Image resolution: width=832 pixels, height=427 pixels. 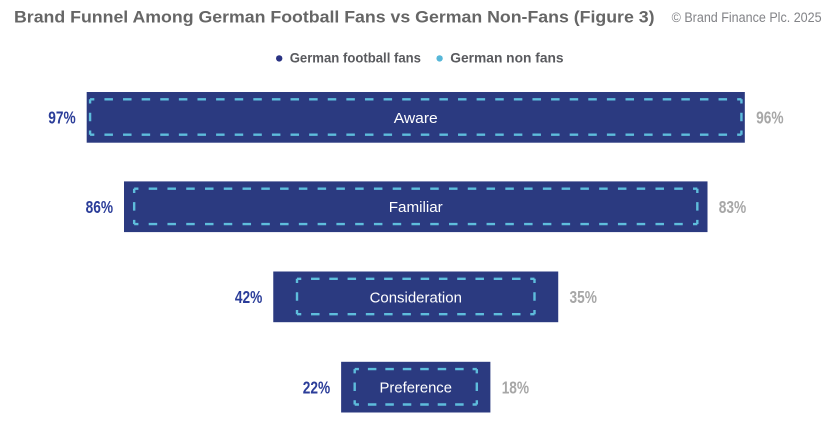 What do you see at coordinates (747, 17) in the screenshot?
I see `svg-text: © Brand Finance Plc. 2025` at bounding box center [747, 17].